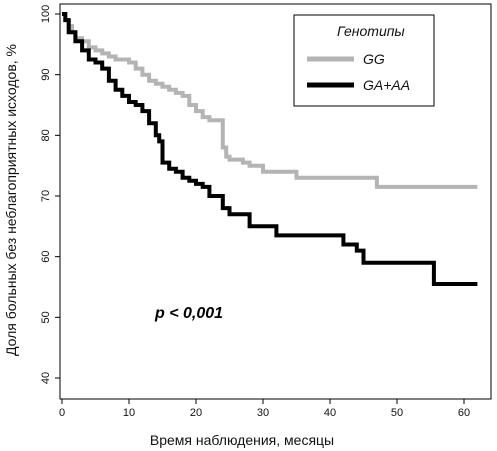 Image resolution: width=497 pixels, height=451 pixels. What do you see at coordinates (196, 413) in the screenshot?
I see `x-tick-label: 20` at bounding box center [196, 413].